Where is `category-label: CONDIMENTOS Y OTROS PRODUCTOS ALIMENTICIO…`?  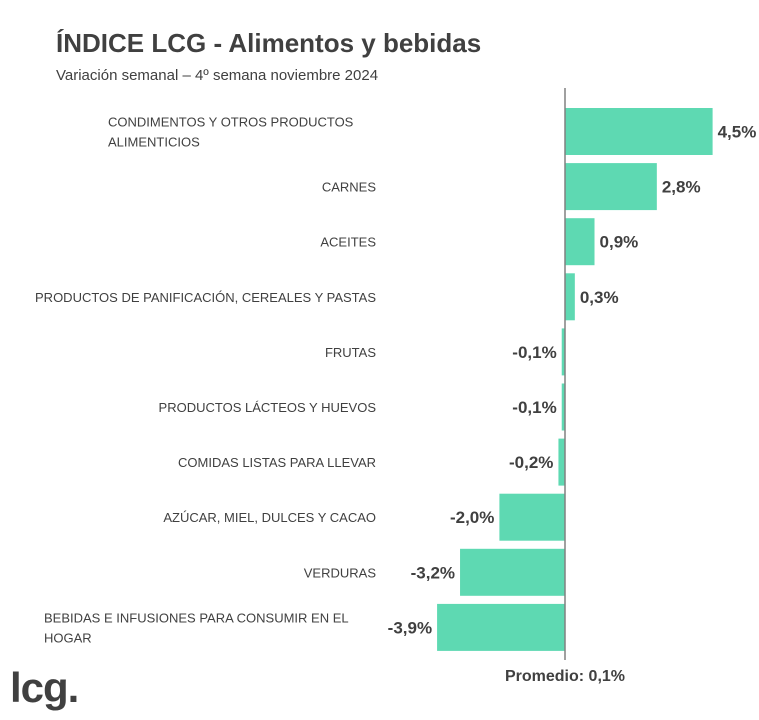
category-label: CONDIMENTOS Y OTROS PRODUCTOS ALIMENTICIO… is located at coordinates (231, 132).